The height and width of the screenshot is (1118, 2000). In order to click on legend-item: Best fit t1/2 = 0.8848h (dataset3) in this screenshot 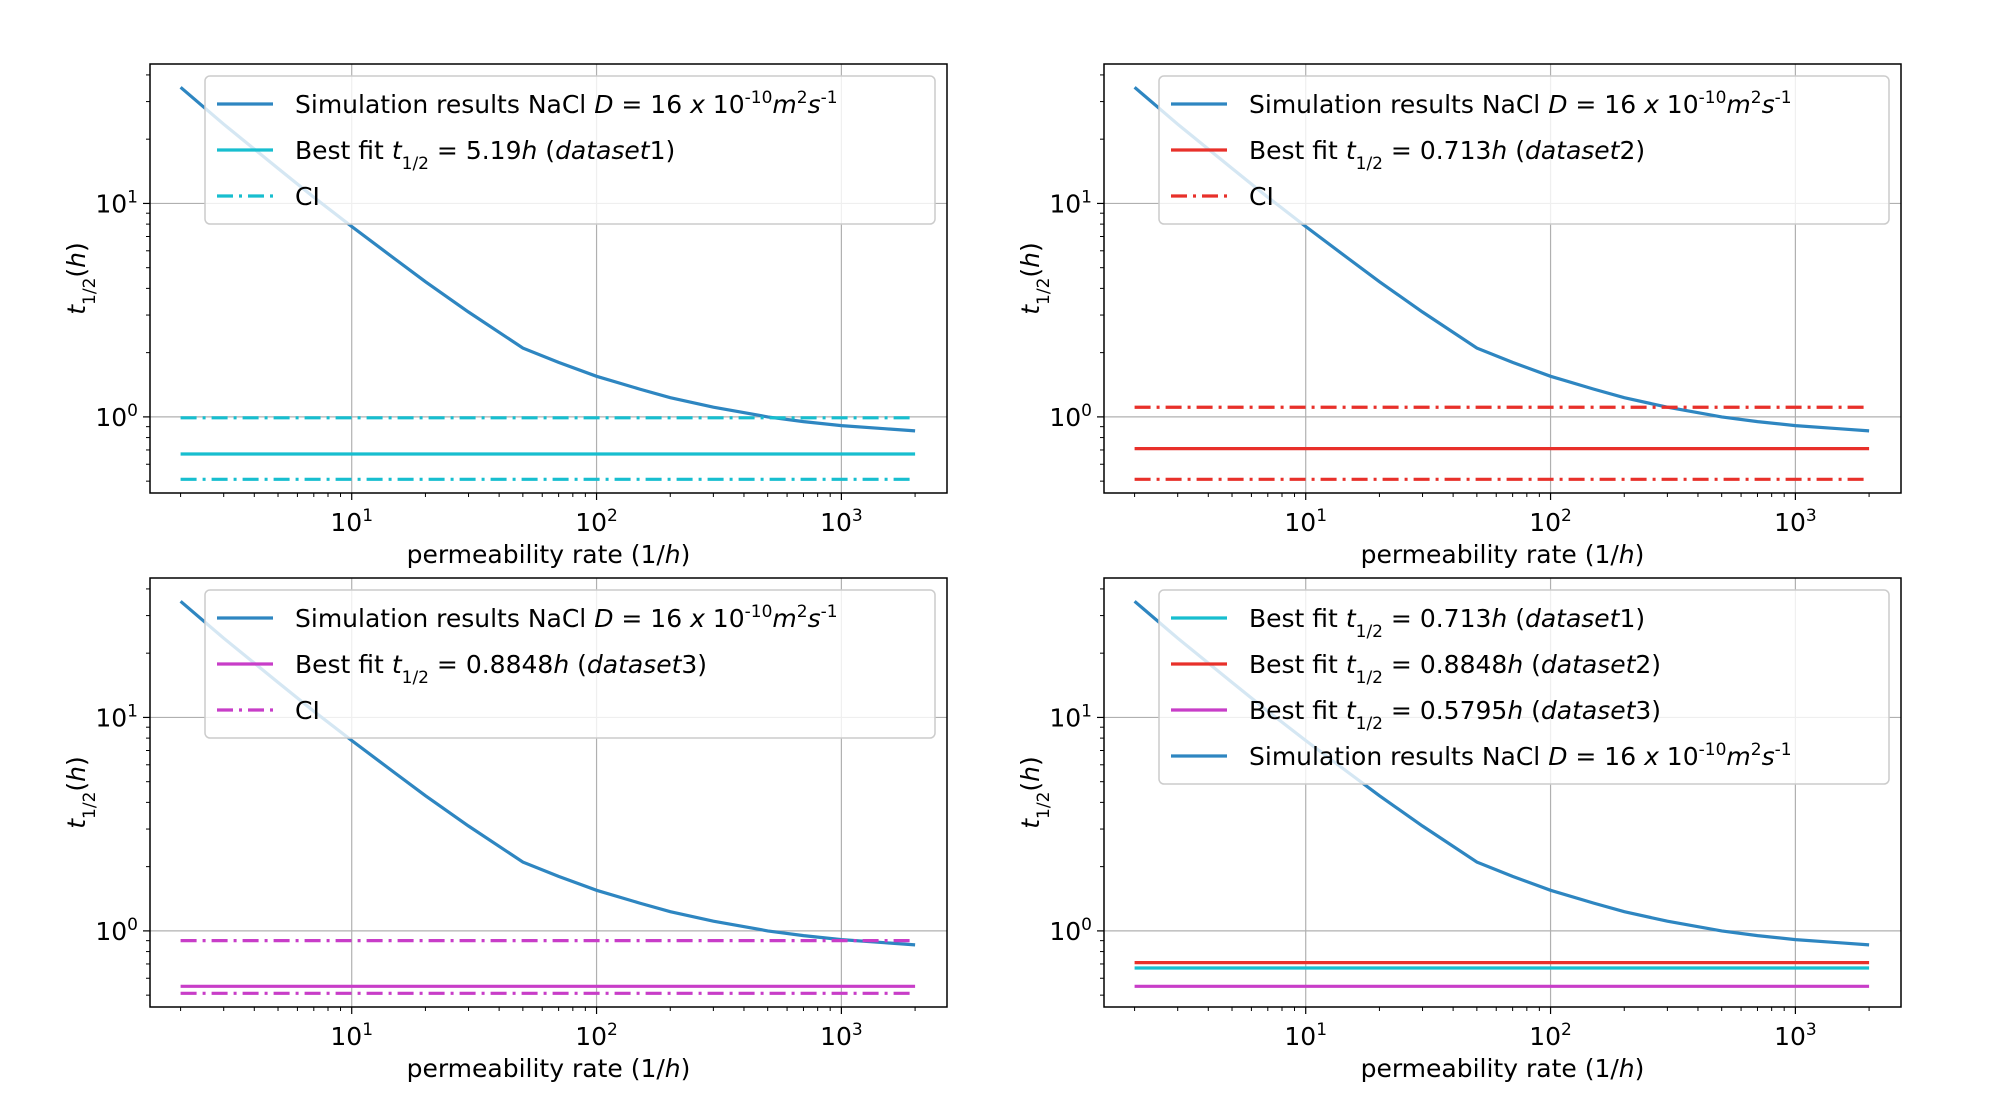, I will do `click(462, 669)`.